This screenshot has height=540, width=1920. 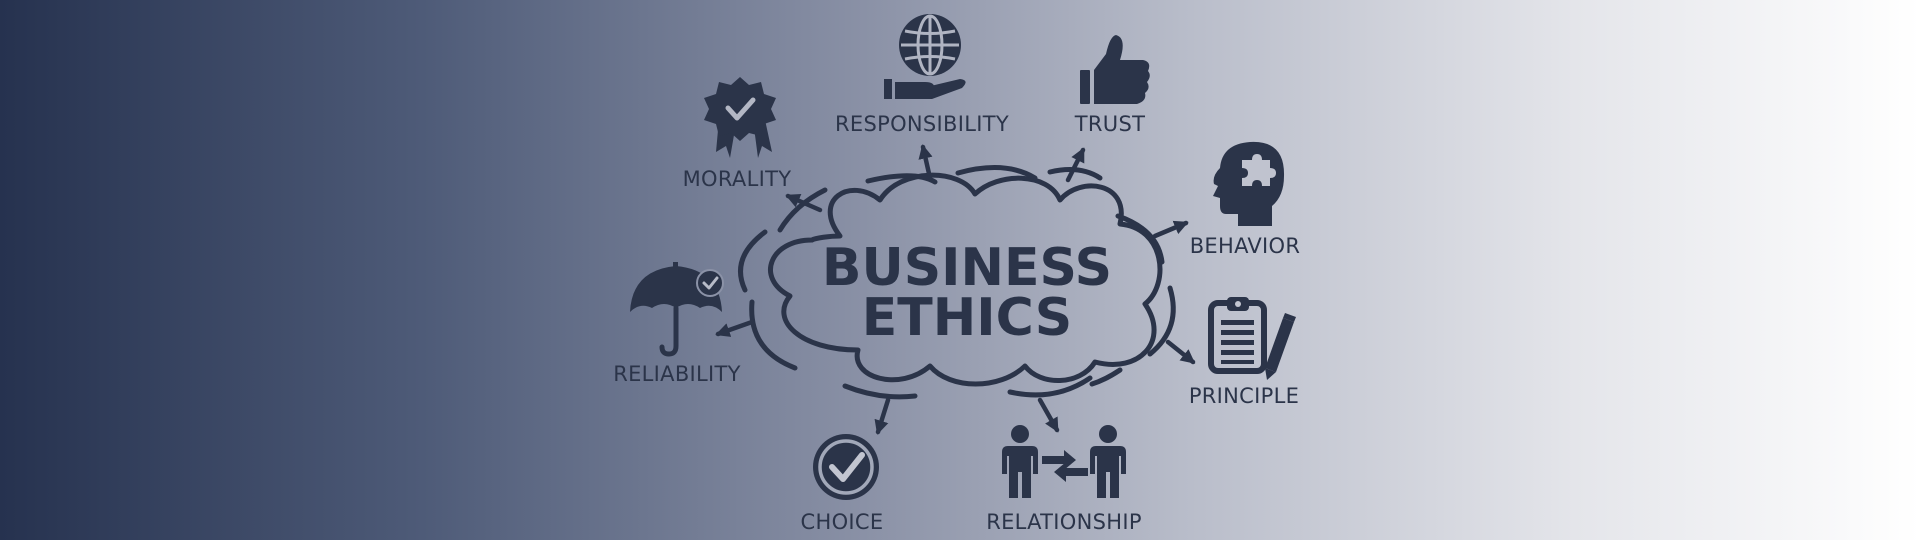 I want to click on node-behavior: BEHAVIOR, so click(x=1245, y=199).